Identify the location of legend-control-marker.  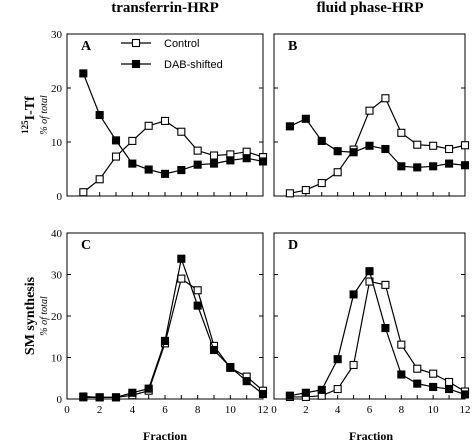
(136, 43).